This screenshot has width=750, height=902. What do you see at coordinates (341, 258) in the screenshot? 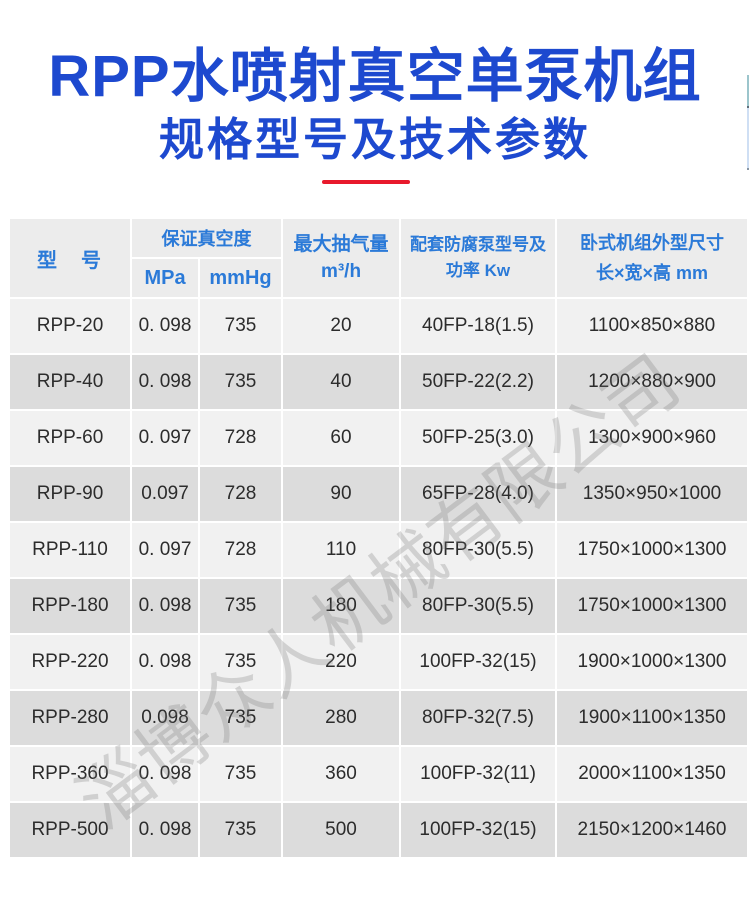
I see `col-header-capacity: 最大抽气量 m³/h` at bounding box center [341, 258].